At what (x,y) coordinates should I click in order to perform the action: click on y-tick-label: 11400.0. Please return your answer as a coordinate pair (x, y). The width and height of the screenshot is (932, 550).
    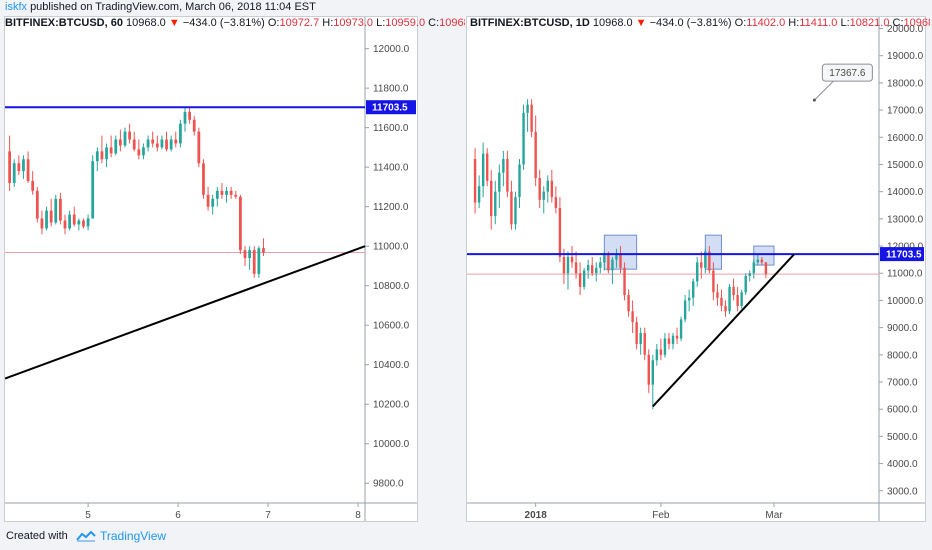
    Looking at the image, I should click on (391, 168).